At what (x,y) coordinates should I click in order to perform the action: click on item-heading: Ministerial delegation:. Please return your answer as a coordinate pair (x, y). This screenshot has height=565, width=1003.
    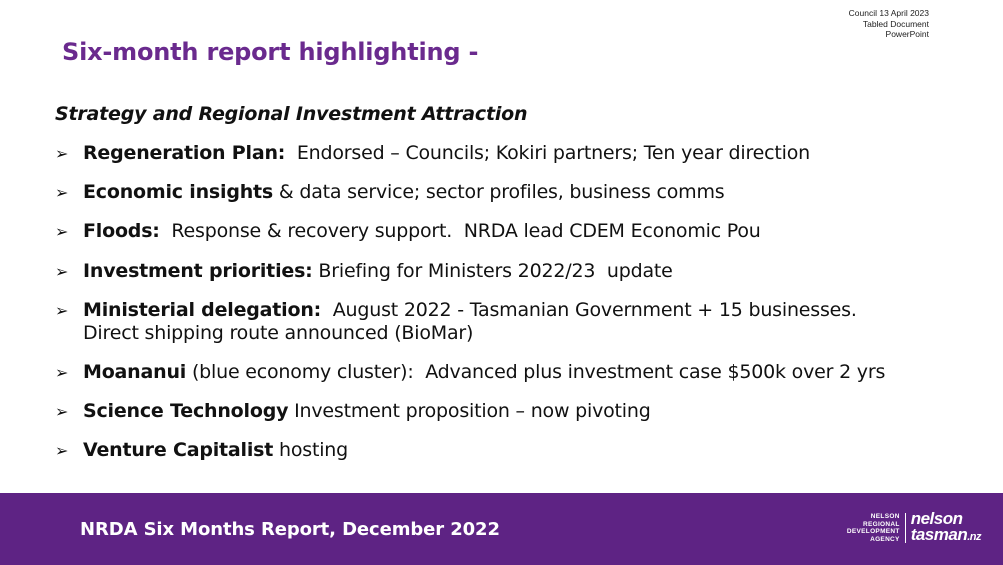
    Looking at the image, I should click on (202, 309).